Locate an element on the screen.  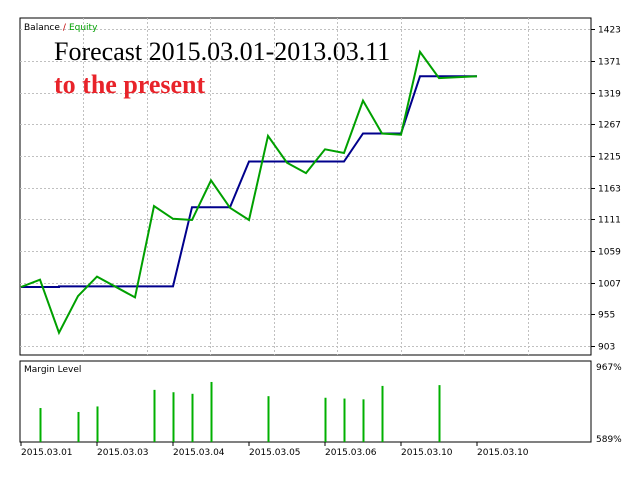
x-tick-label: 2015.03.03 is located at coordinates (123, 453).